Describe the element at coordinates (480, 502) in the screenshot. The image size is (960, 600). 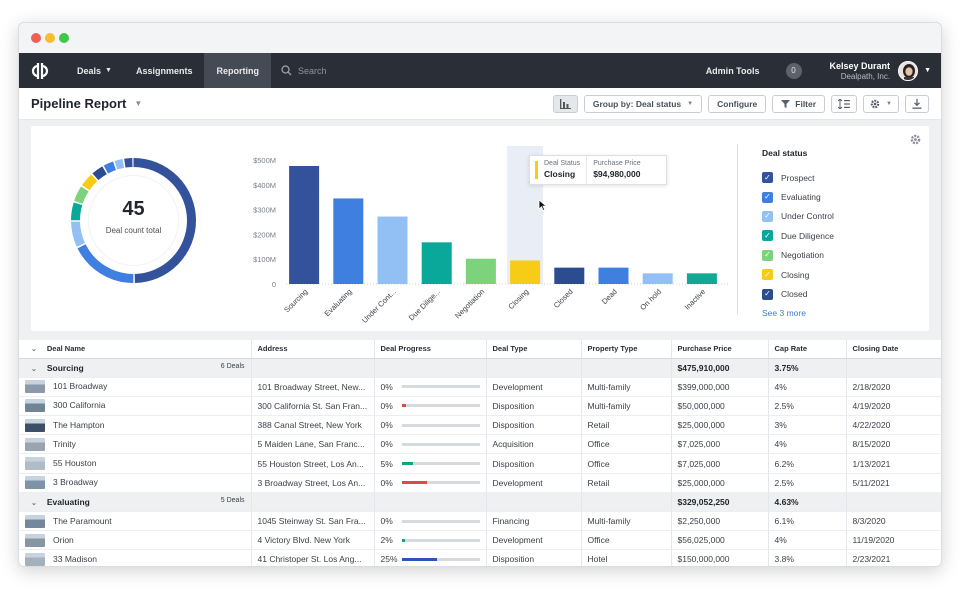
I see `group-row-evaluating: ⌄ Evaluating 5 Deals $329,052,250 4.63%` at that location.